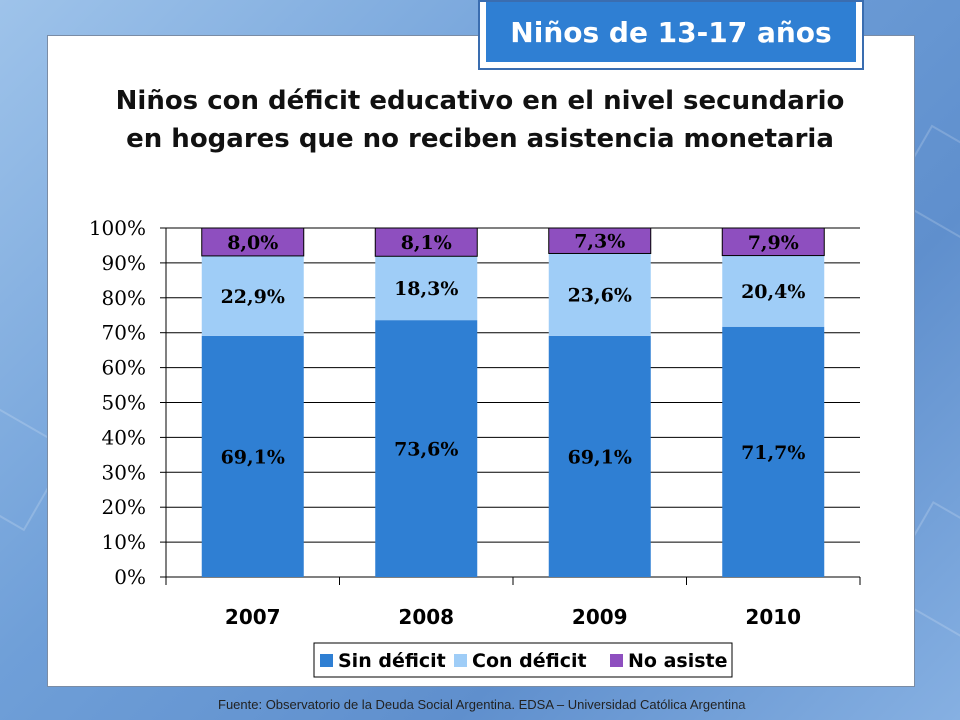  Describe the element at coordinates (130, 577) in the screenshot. I see `y-tick-label: 0%` at that location.